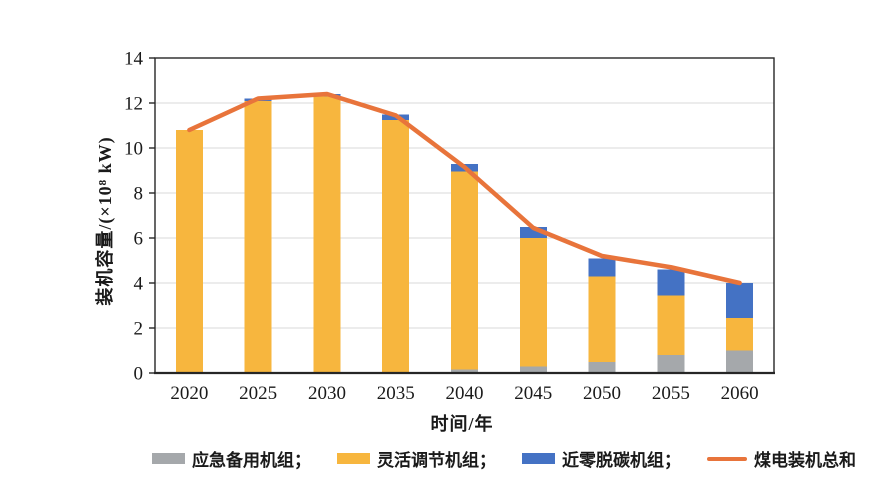 This screenshot has height=501, width=879. I want to click on y-axis-title: 装机容量/(×10⁸ kW), so click(105, 221).